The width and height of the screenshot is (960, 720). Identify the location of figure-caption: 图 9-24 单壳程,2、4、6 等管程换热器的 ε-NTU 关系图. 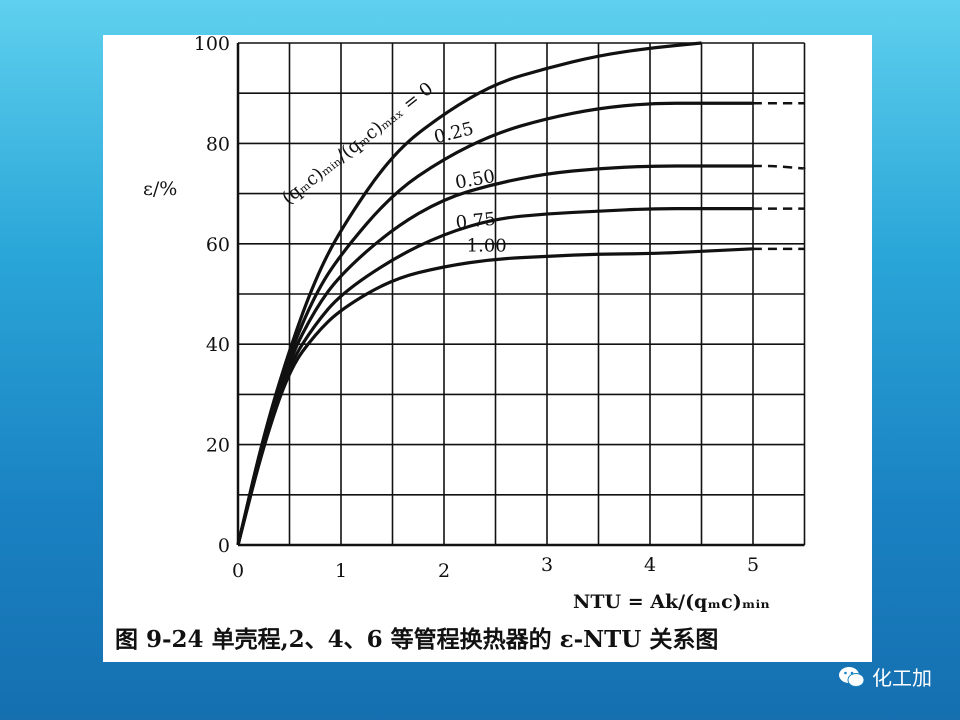
(417, 639).